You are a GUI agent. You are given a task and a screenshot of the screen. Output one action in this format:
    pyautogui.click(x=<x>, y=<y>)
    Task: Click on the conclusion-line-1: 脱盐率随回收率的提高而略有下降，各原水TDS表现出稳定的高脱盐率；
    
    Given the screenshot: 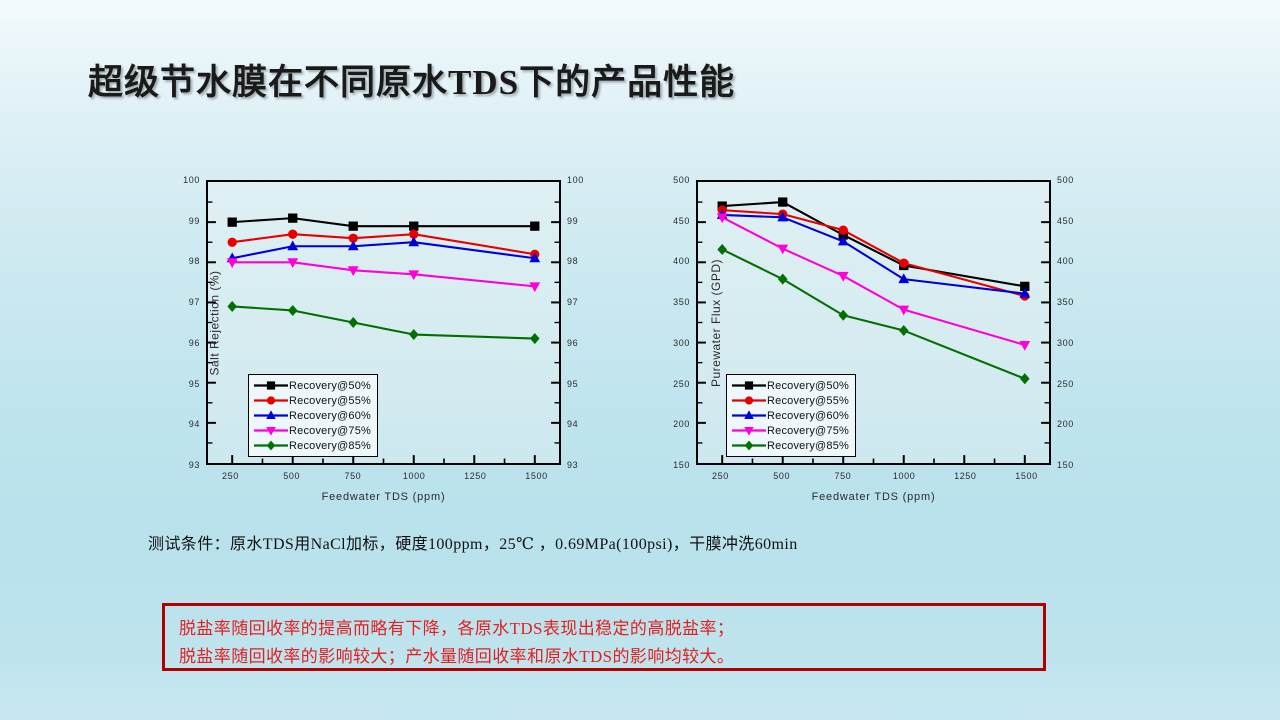 What is the action you would take?
    pyautogui.click(x=457, y=628)
    